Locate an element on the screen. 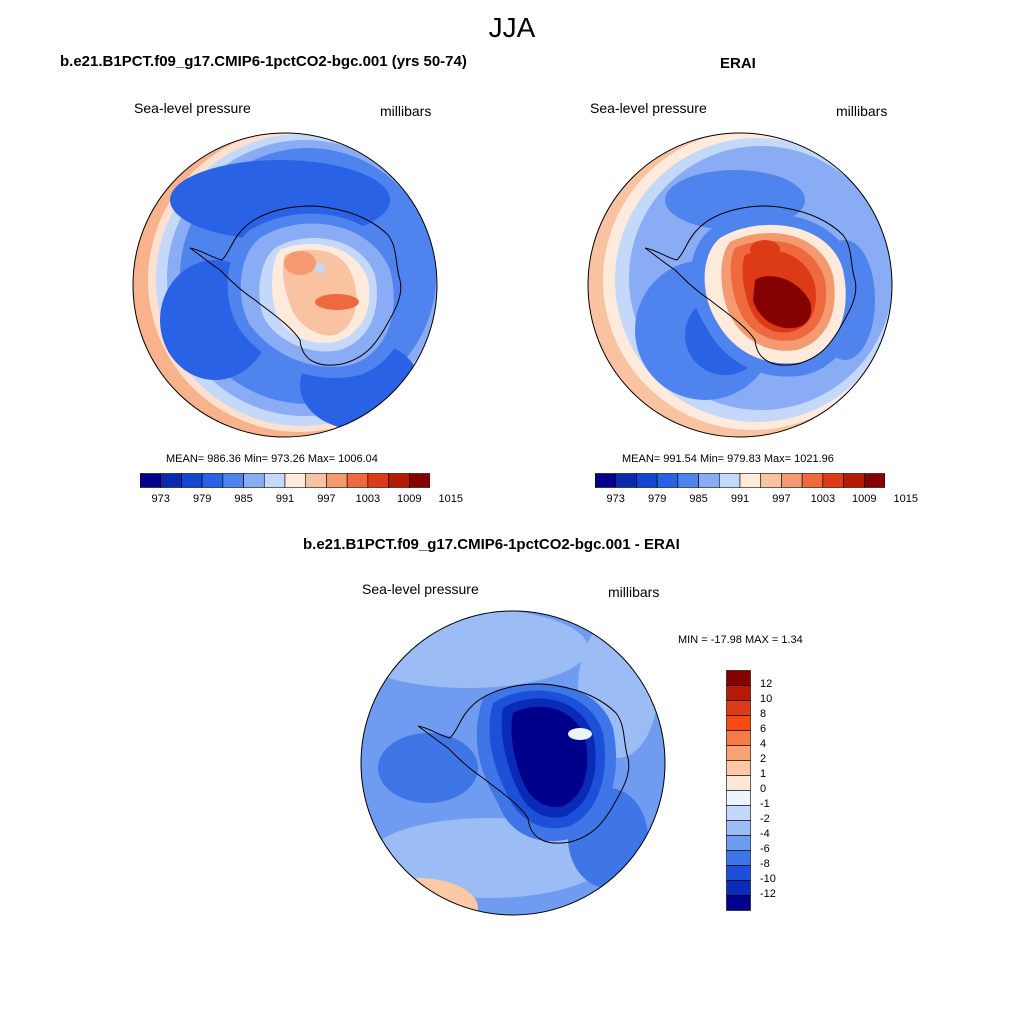 The image size is (1024, 1024). panel3-stats: MIN = -17.98 MAX = 1.34 is located at coordinates (740, 640).